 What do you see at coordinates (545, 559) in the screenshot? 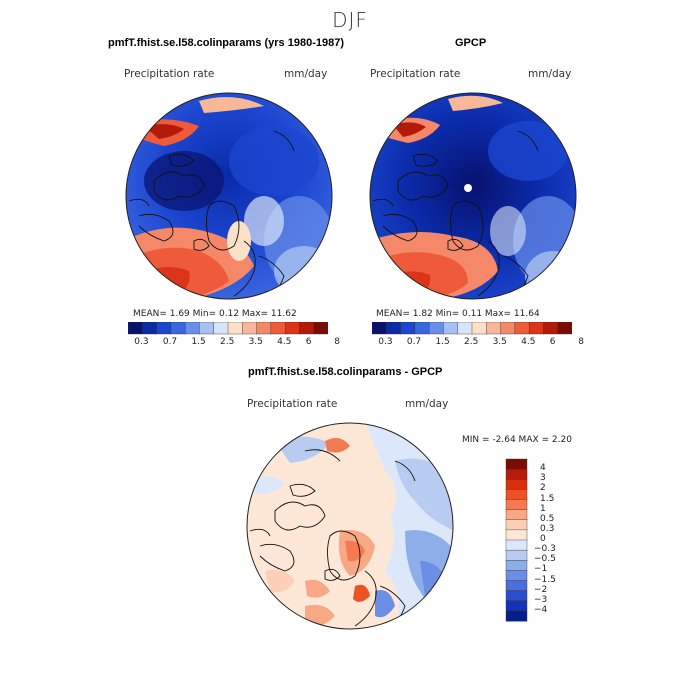
I see `colorbar-tick-label: −0.5` at bounding box center [545, 559].